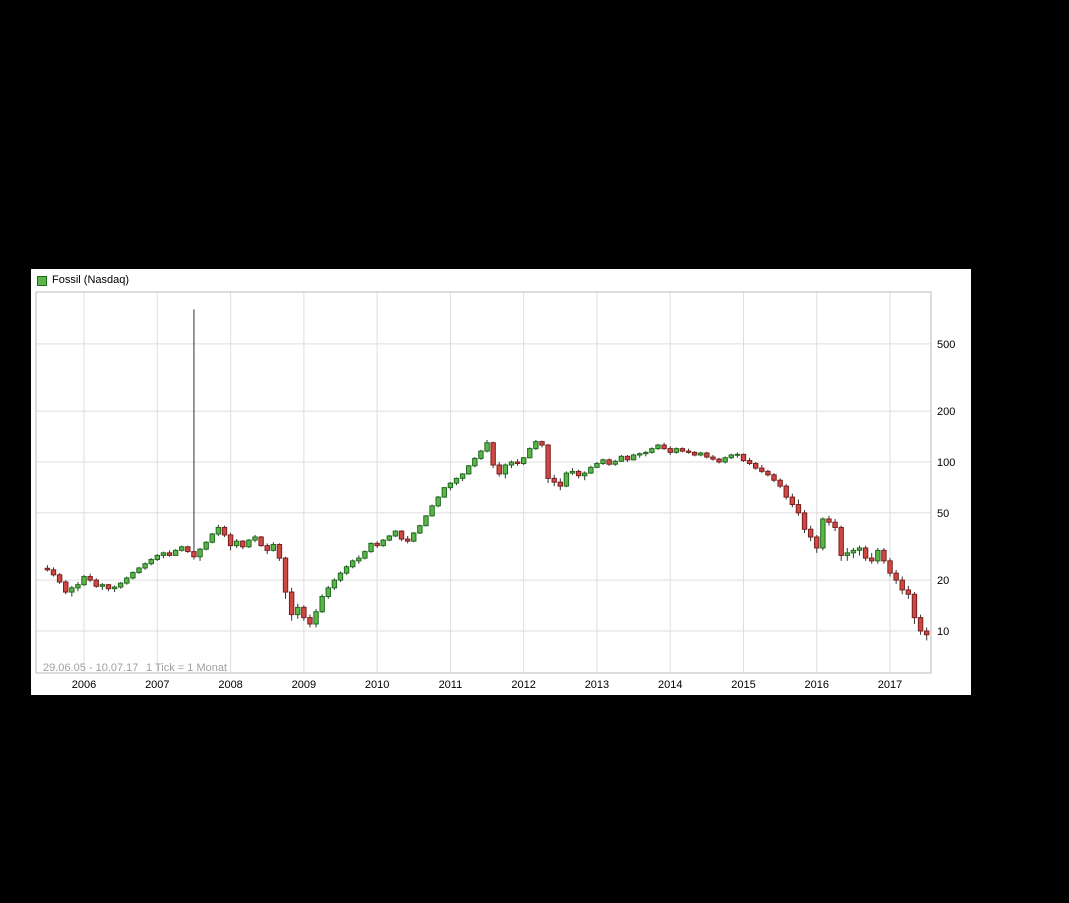  Describe the element at coordinates (670, 685) in the screenshot. I see `x-axis-label: 2014` at that location.